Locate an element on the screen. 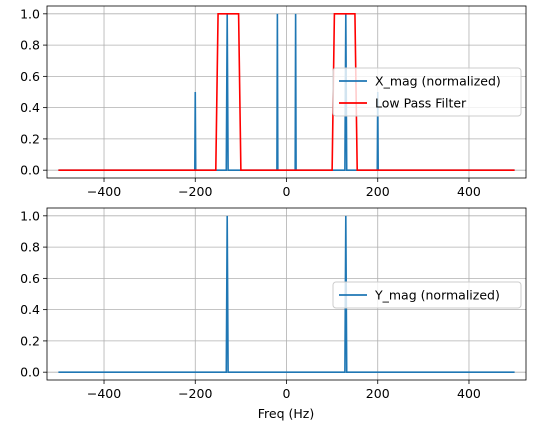 Image resolution: width=539 pixels, height=428 pixels. legend: X_mag (normalized) Low Pass Filter is located at coordinates (427, 92).